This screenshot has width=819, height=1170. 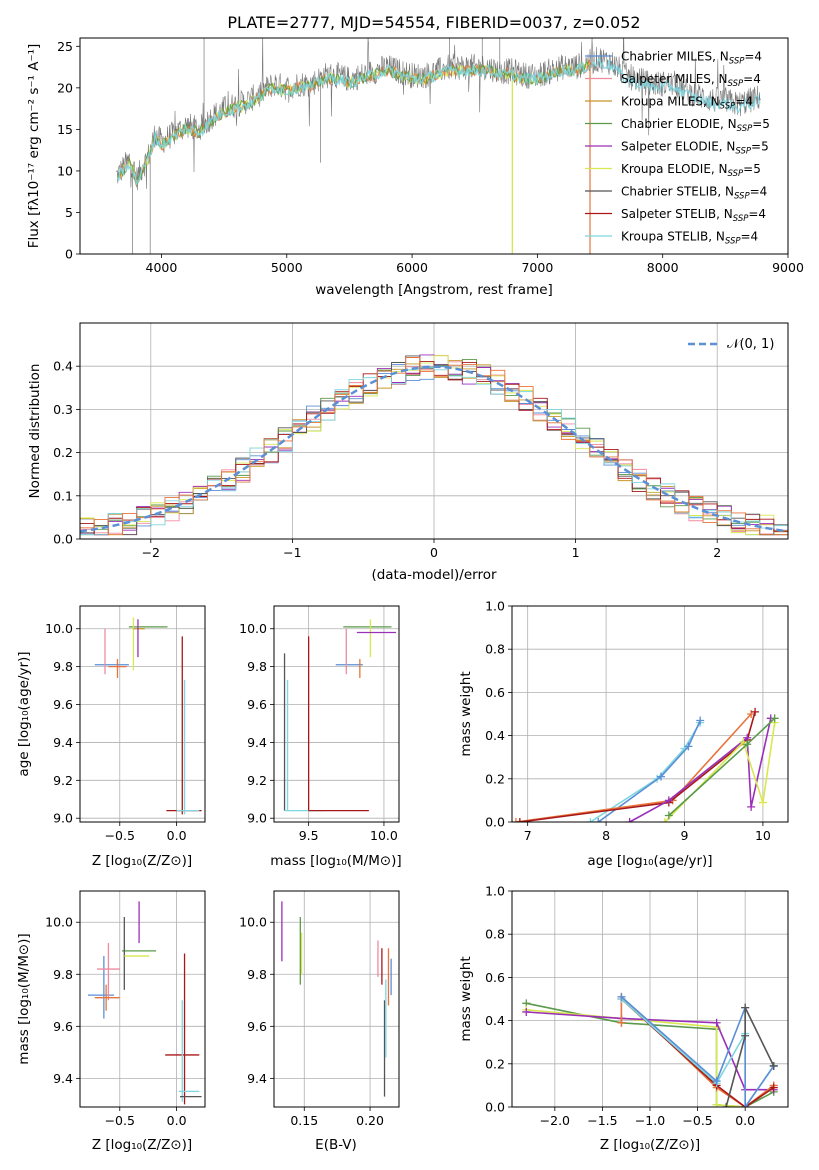 I want to click on ticks: 7 8 9 10 0.0 0.2 0.4 0.6 0.8 1.0, so click(x=628, y=721).